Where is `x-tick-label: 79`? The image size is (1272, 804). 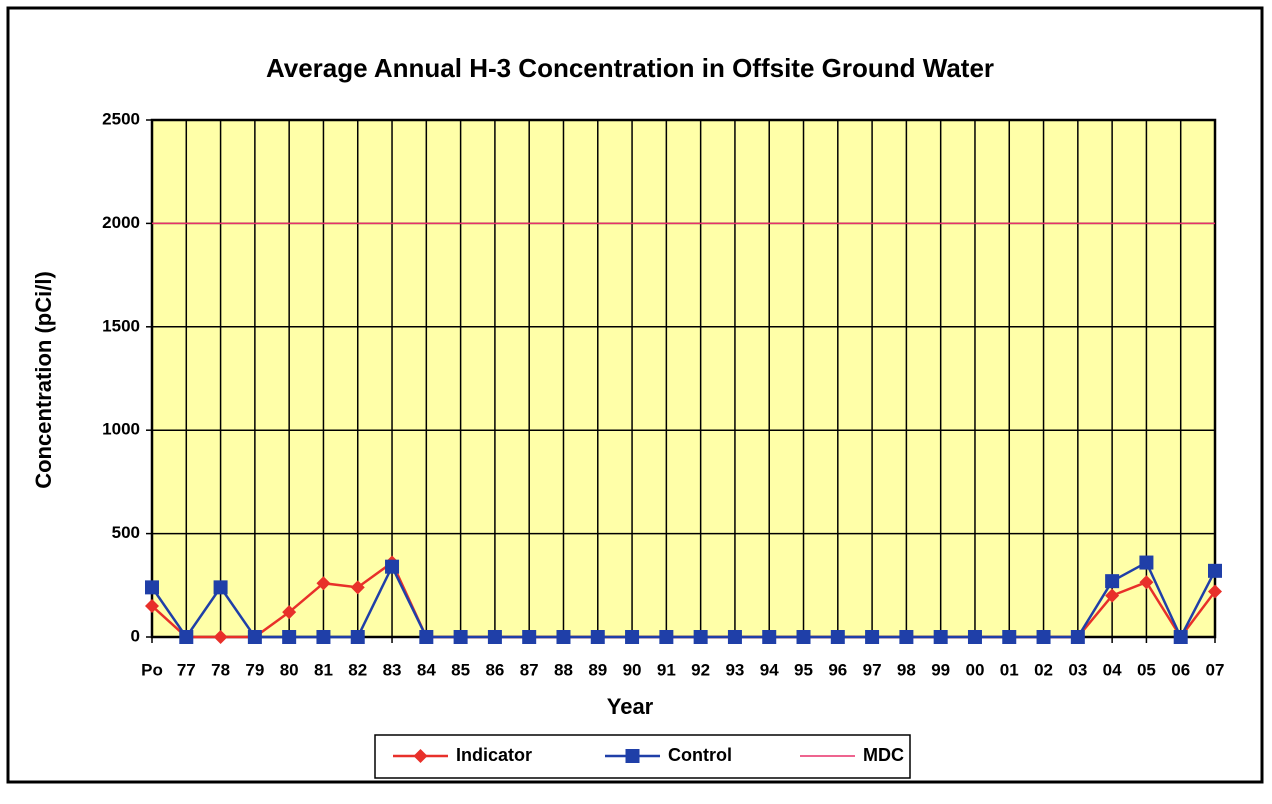 x-tick-label: 79 is located at coordinates (254, 669).